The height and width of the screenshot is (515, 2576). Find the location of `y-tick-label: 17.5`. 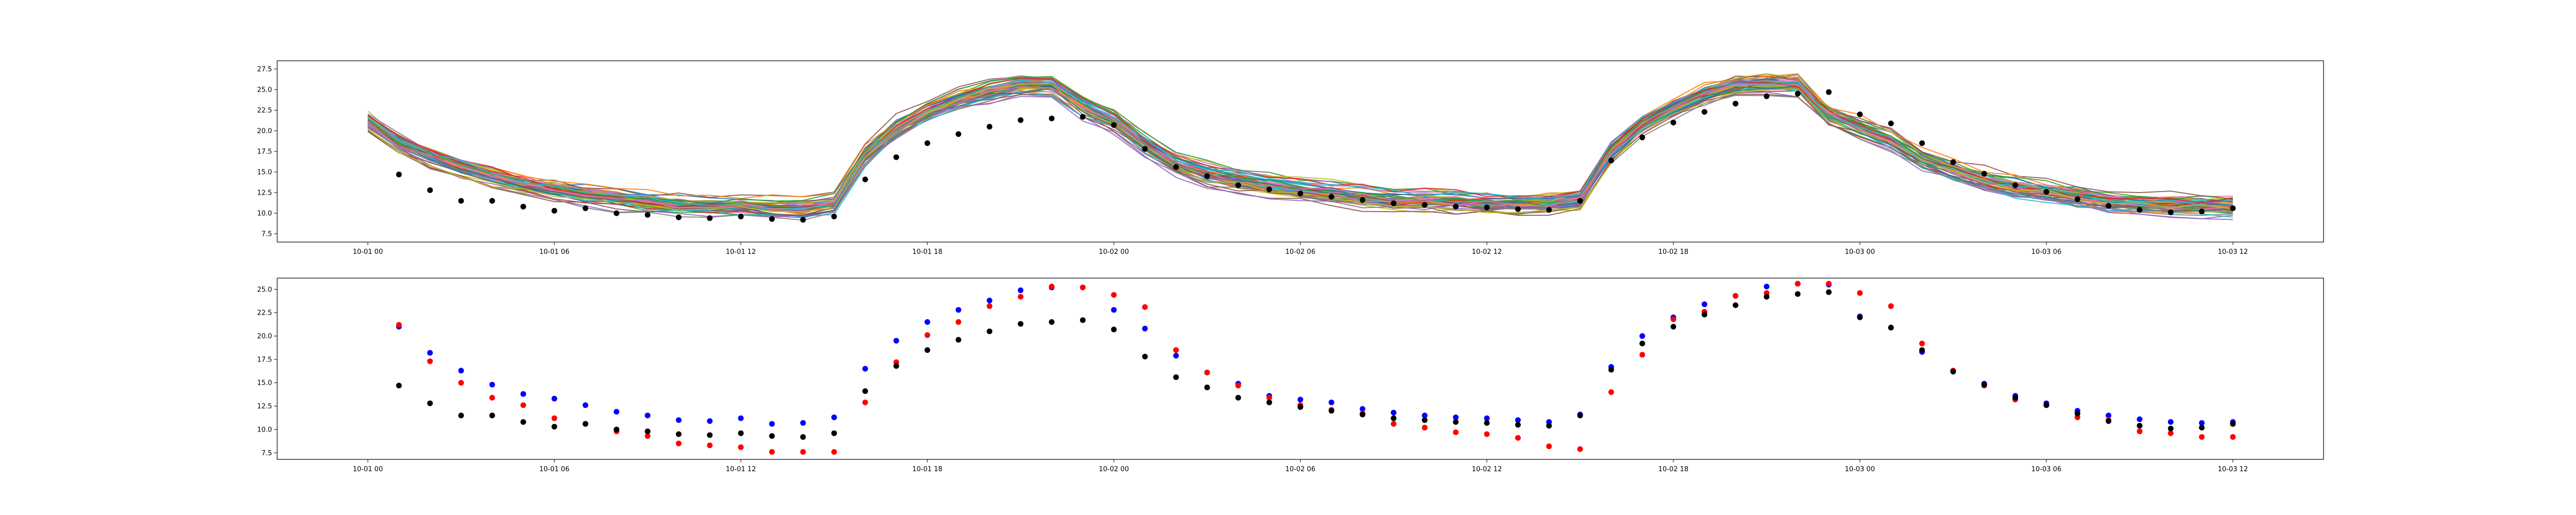

y-tick-label: 17.5 is located at coordinates (264, 360).